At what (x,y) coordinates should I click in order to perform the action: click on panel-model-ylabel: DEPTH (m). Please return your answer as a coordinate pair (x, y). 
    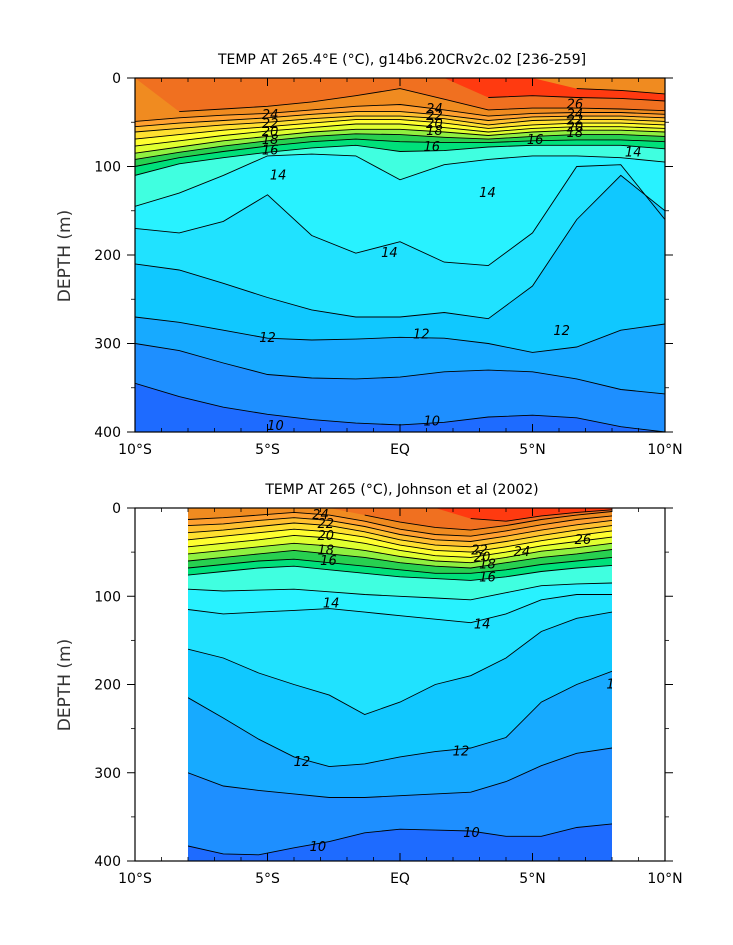
    Looking at the image, I should click on (65, 256).